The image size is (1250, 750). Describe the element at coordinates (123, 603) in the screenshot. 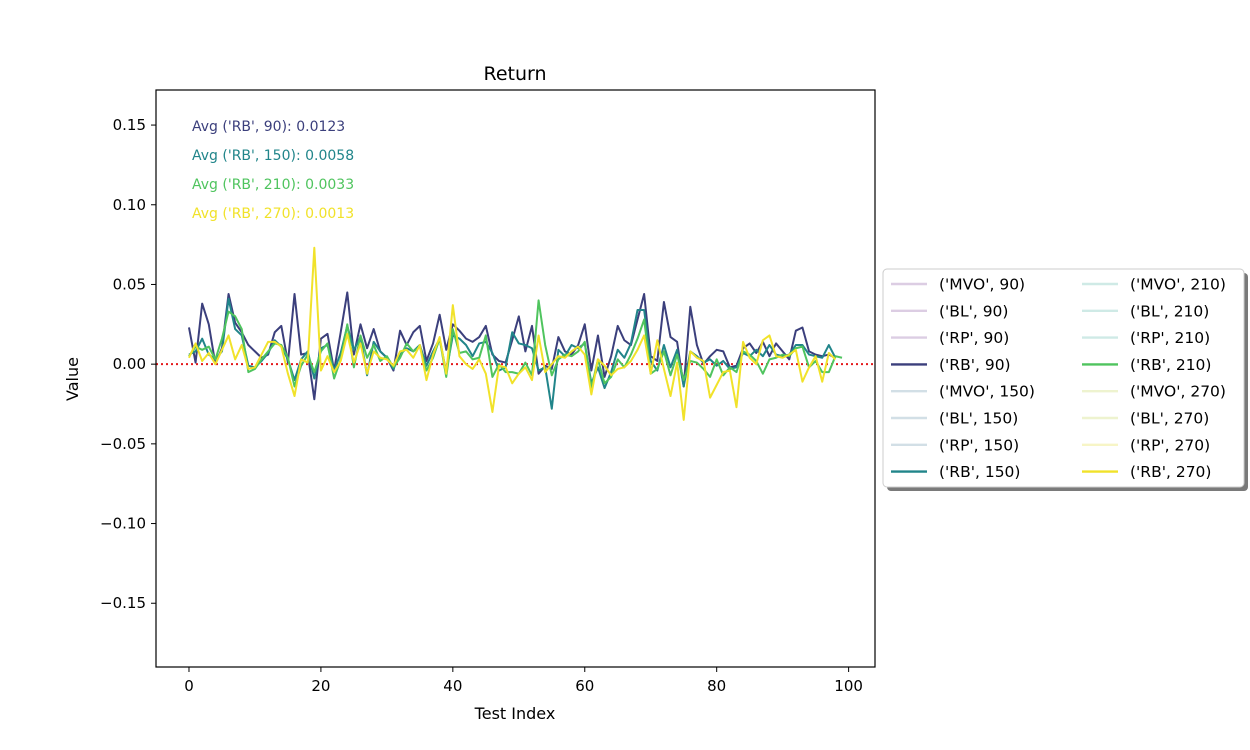

I see `y-tick-label: −0.15` at that location.